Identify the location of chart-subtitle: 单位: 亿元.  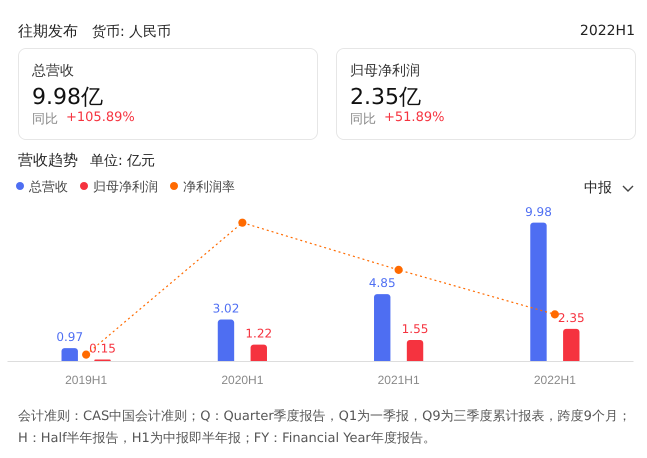
(123, 161).